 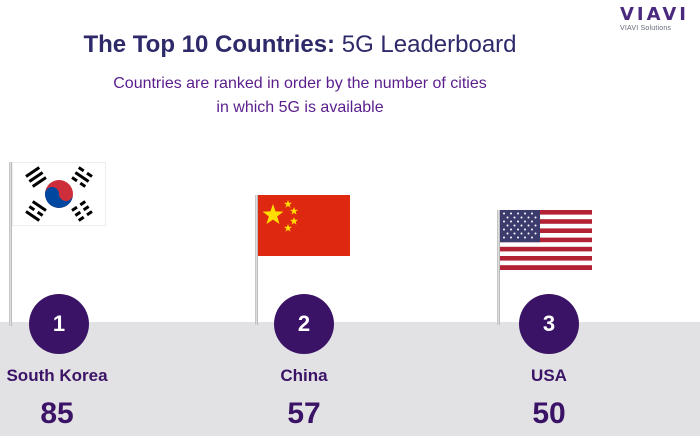 What do you see at coordinates (549, 324) in the screenshot?
I see `rank-badge: 3` at bounding box center [549, 324].